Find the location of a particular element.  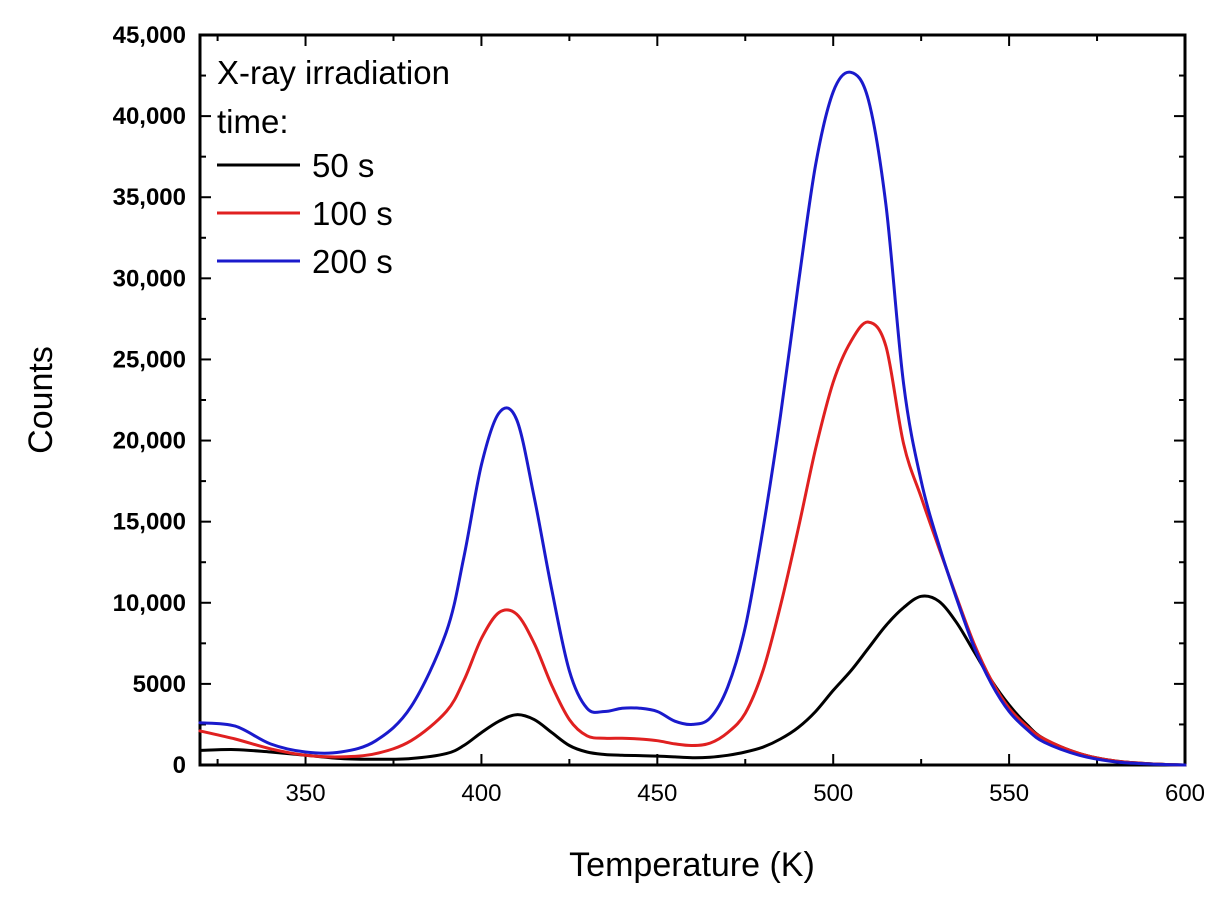

x-tick-label: 550 is located at coordinates (1009, 793).